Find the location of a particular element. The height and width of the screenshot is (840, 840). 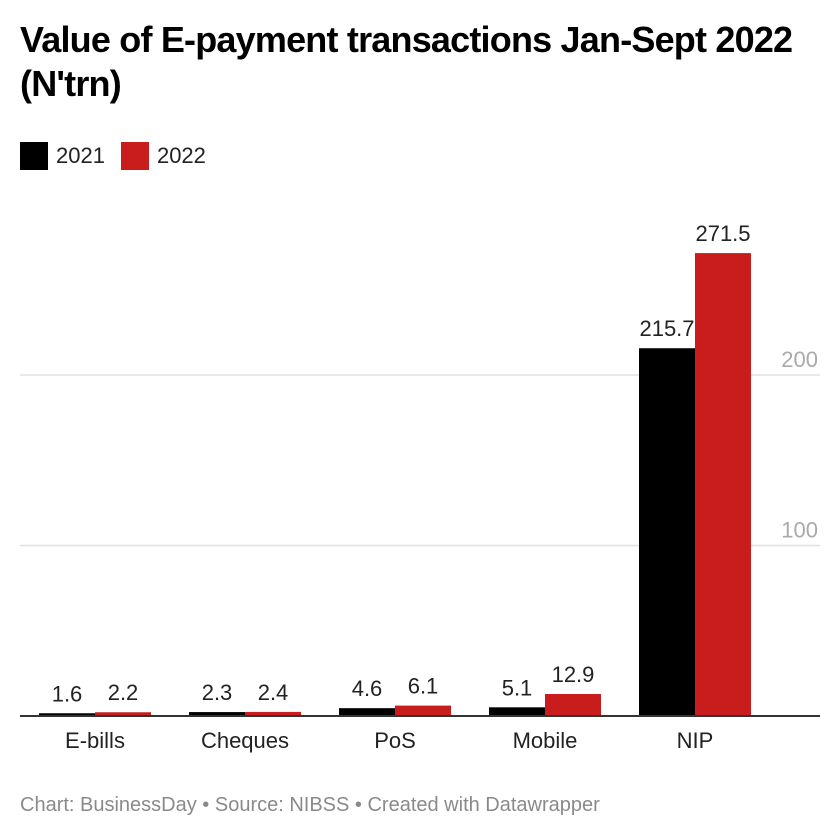

data-label-cheques-2021: 2.3 is located at coordinates (217, 692).